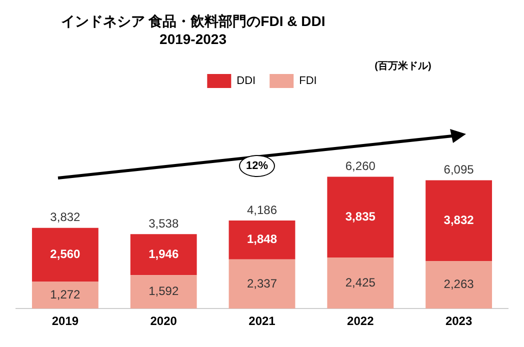 Image resolution: width=524 pixels, height=347 pixels. What do you see at coordinates (164, 321) in the screenshot?
I see `x-tick-label: 2020` at bounding box center [164, 321].